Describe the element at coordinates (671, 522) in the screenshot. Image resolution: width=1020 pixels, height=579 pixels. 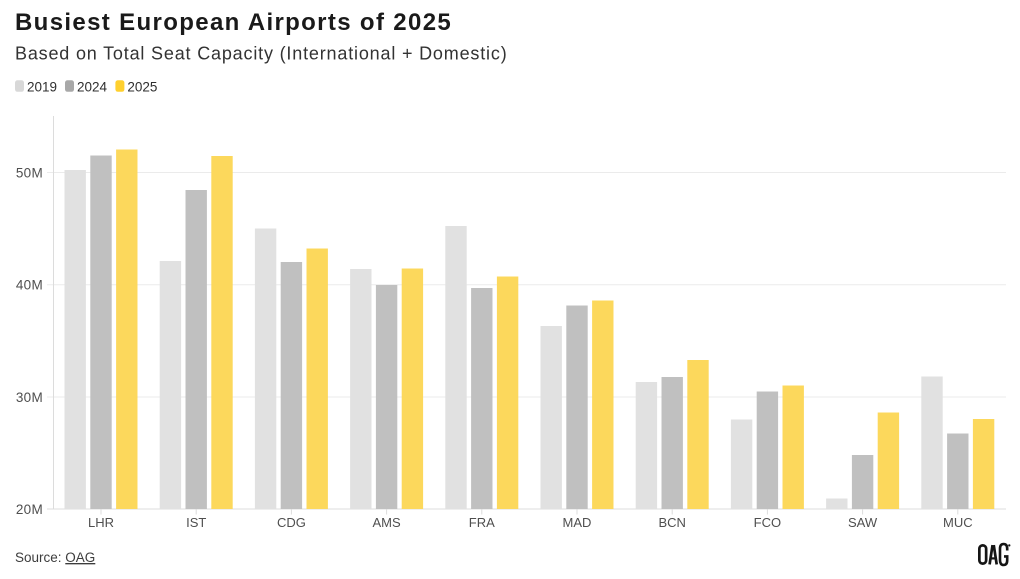
I see `svg-text: BCN` at that location.